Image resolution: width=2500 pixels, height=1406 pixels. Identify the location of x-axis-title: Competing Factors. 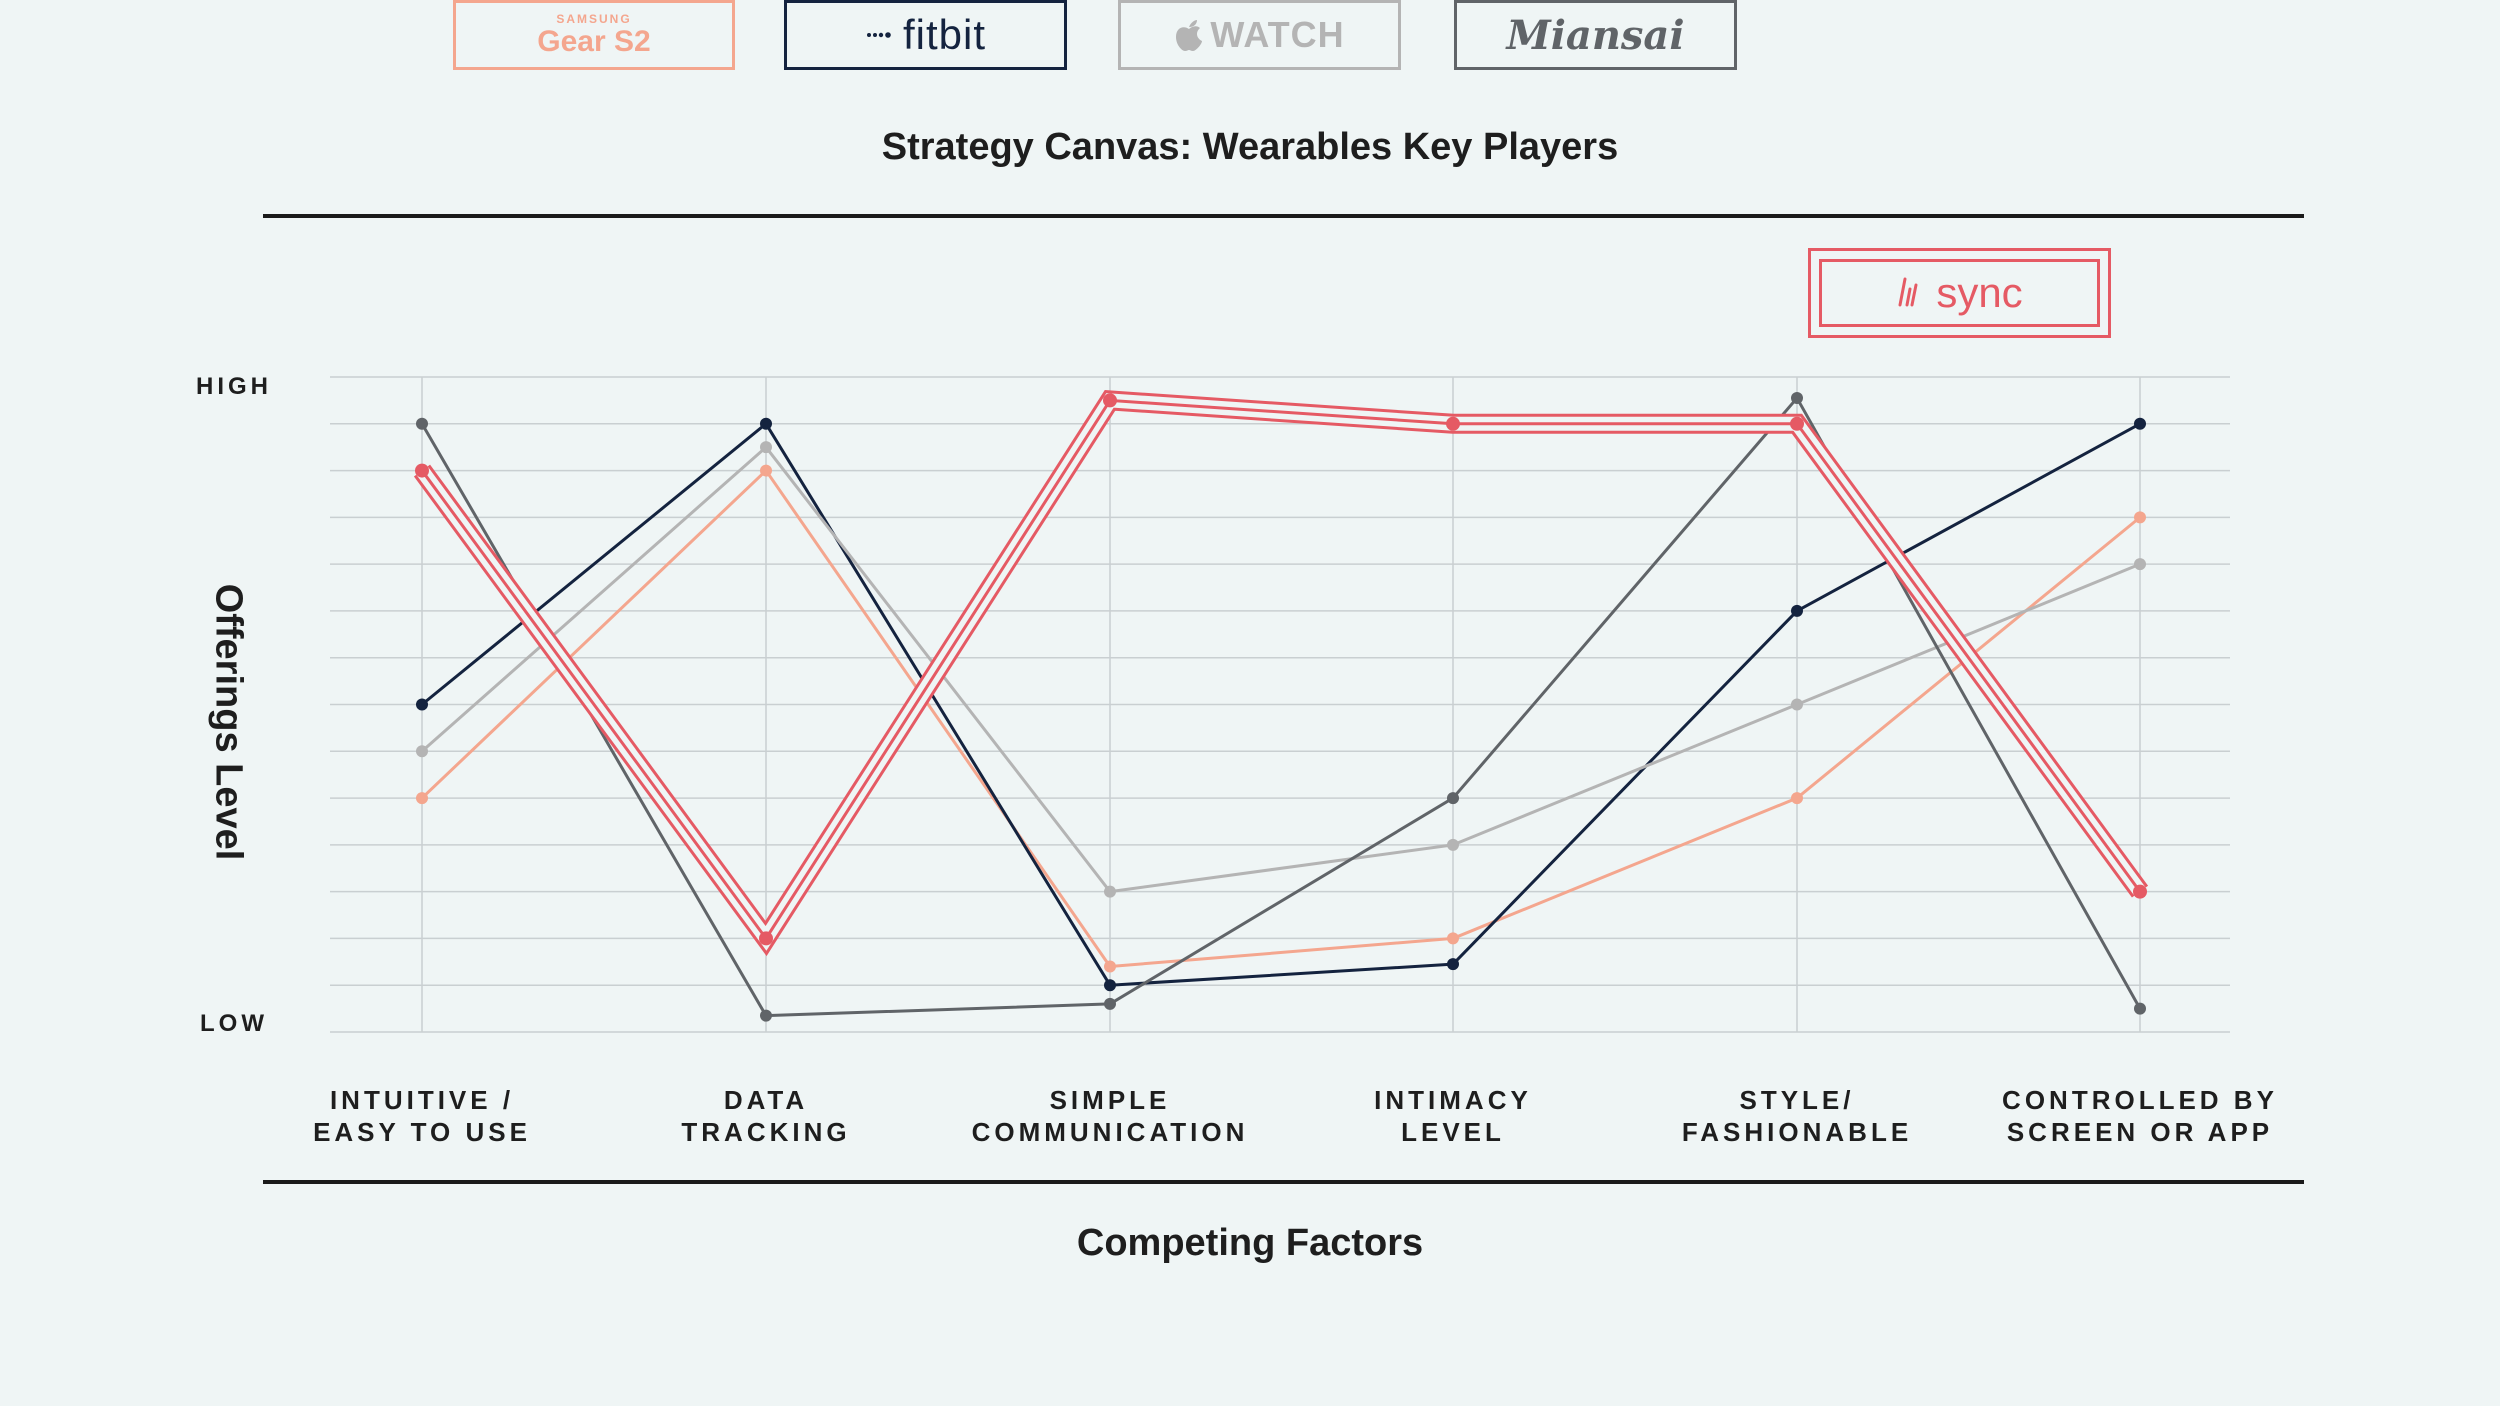
(1250, 1243).